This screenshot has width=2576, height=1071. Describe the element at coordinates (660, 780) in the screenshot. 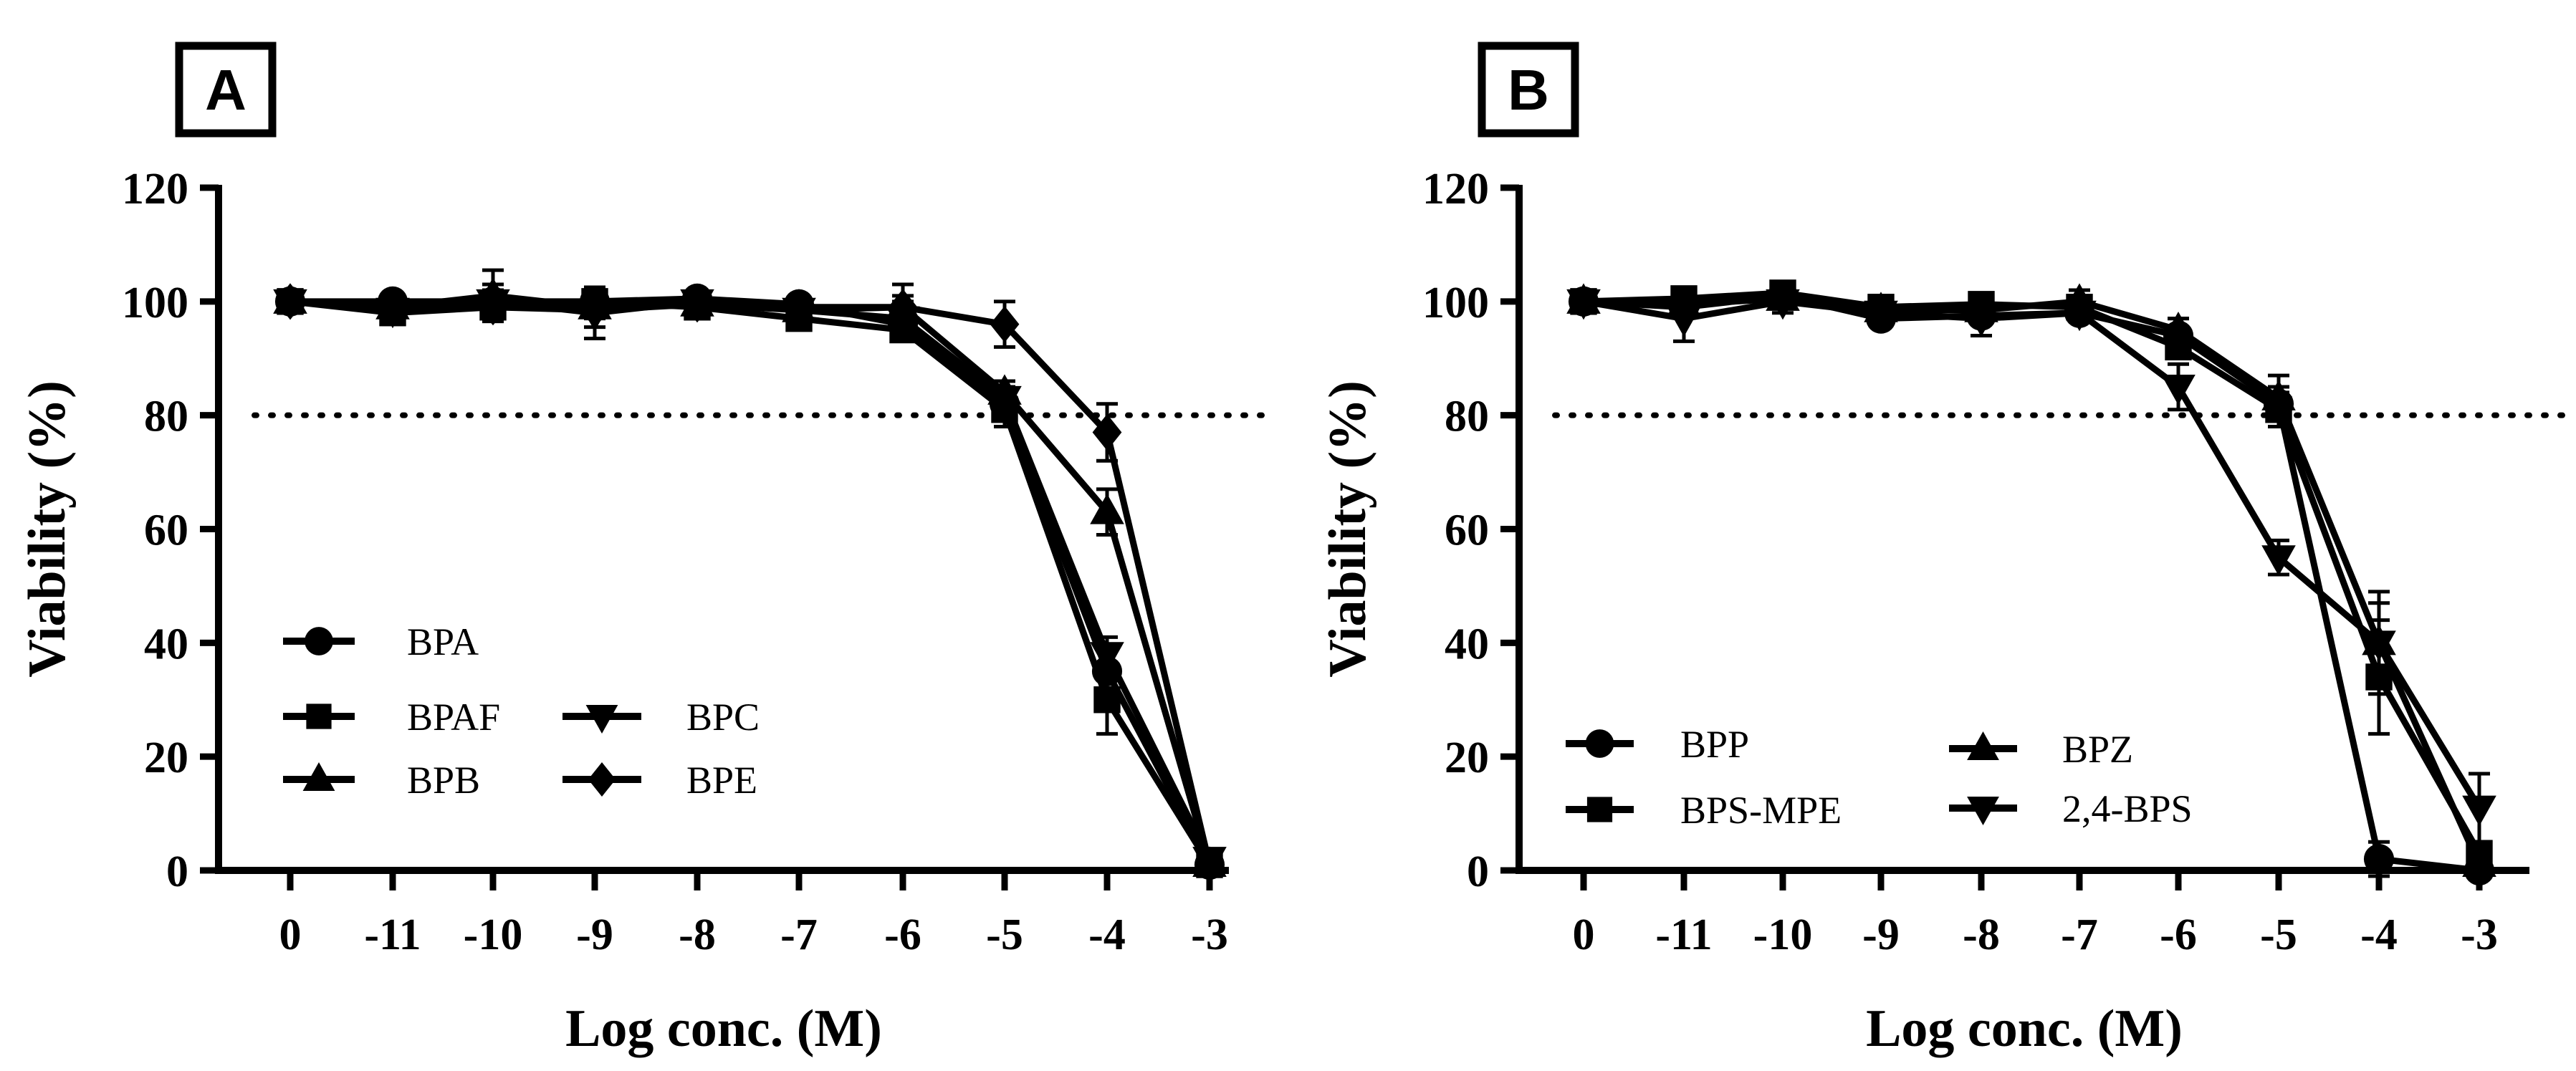

I see `legend-item: BPE` at that location.